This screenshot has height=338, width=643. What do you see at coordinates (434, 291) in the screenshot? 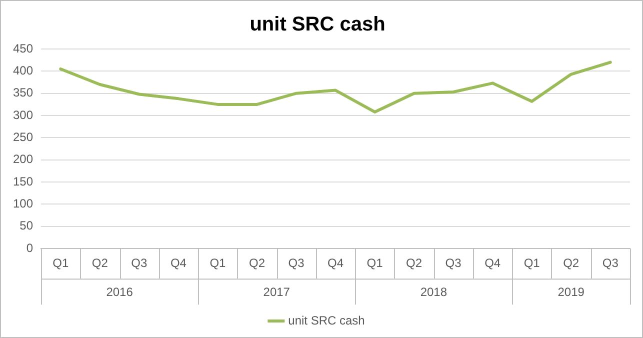
I see `text: 2018` at bounding box center [434, 291].